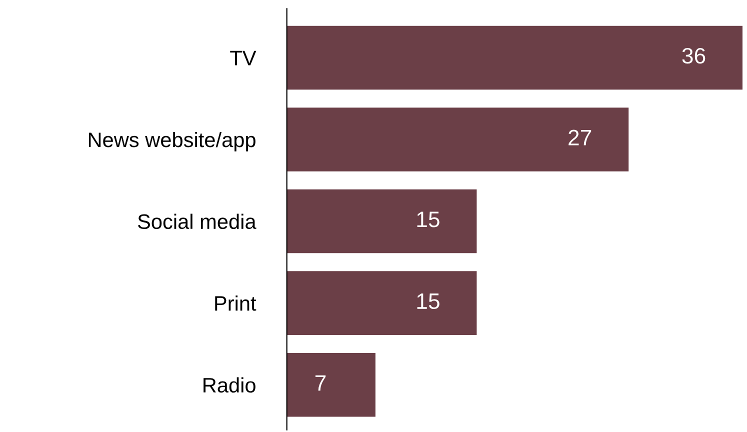 The width and height of the screenshot is (747, 432). Describe the element at coordinates (197, 222) in the screenshot. I see `y-tick-label: Social media` at that location.